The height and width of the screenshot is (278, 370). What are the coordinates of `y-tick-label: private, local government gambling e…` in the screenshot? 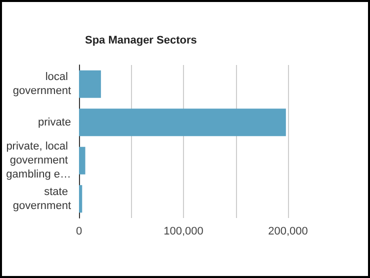 It's located at (38, 160).